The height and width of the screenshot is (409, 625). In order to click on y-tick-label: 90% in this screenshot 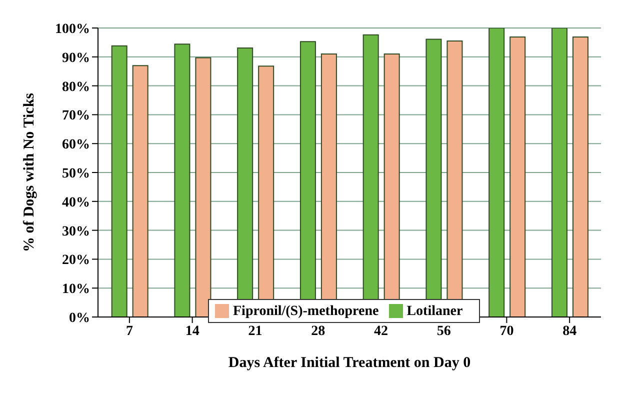, I will do `click(76, 58)`.